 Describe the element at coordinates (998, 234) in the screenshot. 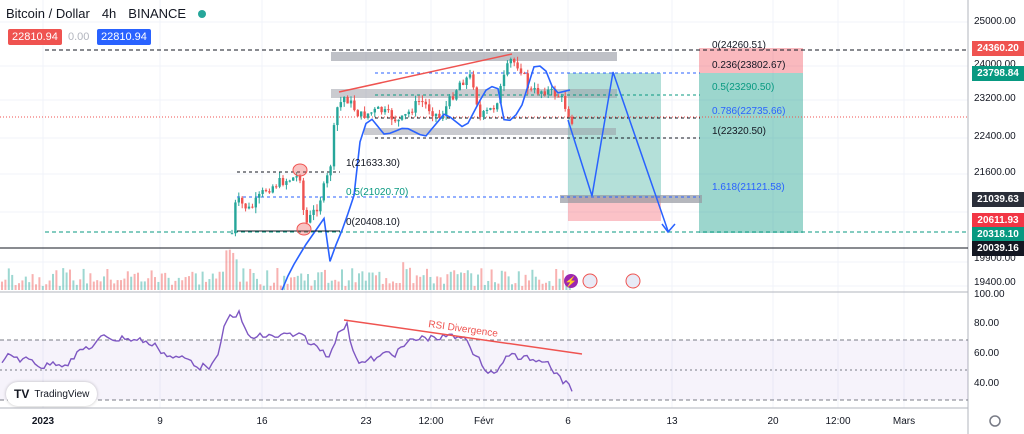

I see `price-label-low: 20318.10` at that location.